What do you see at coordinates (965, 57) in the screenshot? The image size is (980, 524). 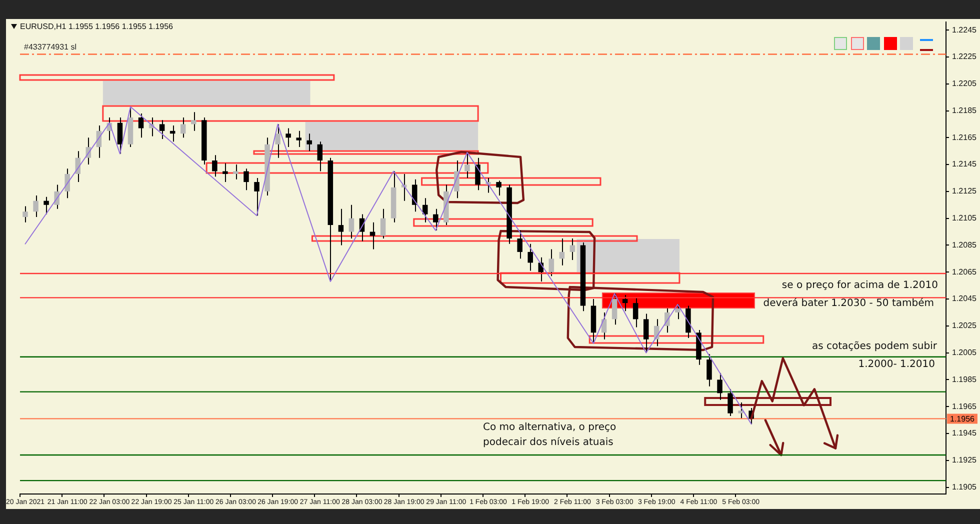 I see `y-tick-label: 1.2225` at bounding box center [965, 57].